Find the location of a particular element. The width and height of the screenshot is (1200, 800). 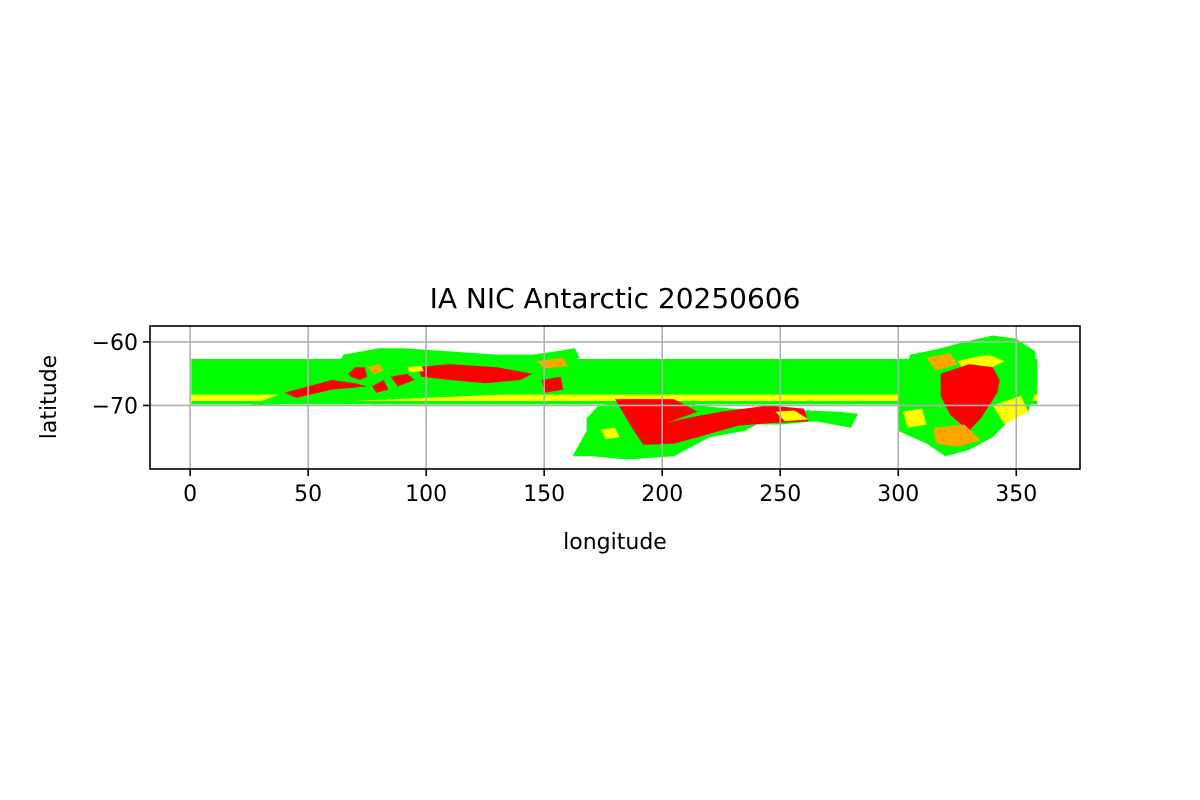

x-axis-label: longitude is located at coordinates (615, 542).